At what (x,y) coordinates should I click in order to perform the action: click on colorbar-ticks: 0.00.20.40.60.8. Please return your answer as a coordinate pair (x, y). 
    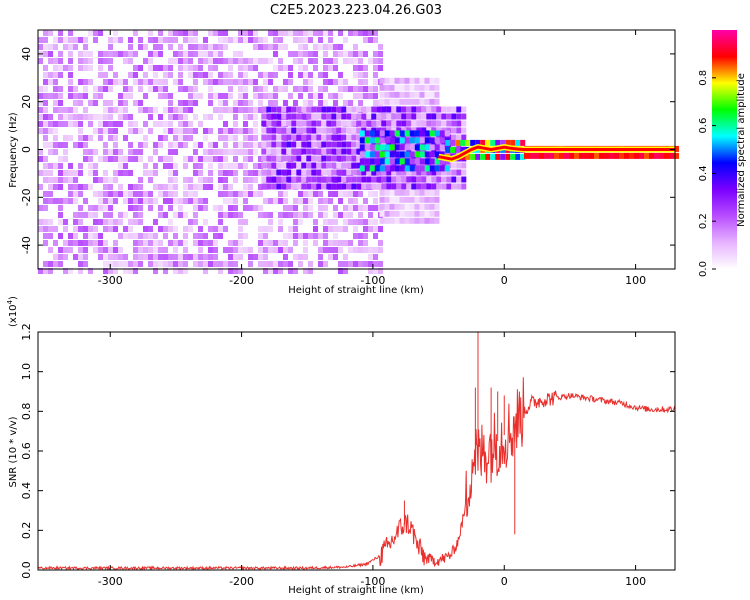
    Looking at the image, I should click on (707, 173).